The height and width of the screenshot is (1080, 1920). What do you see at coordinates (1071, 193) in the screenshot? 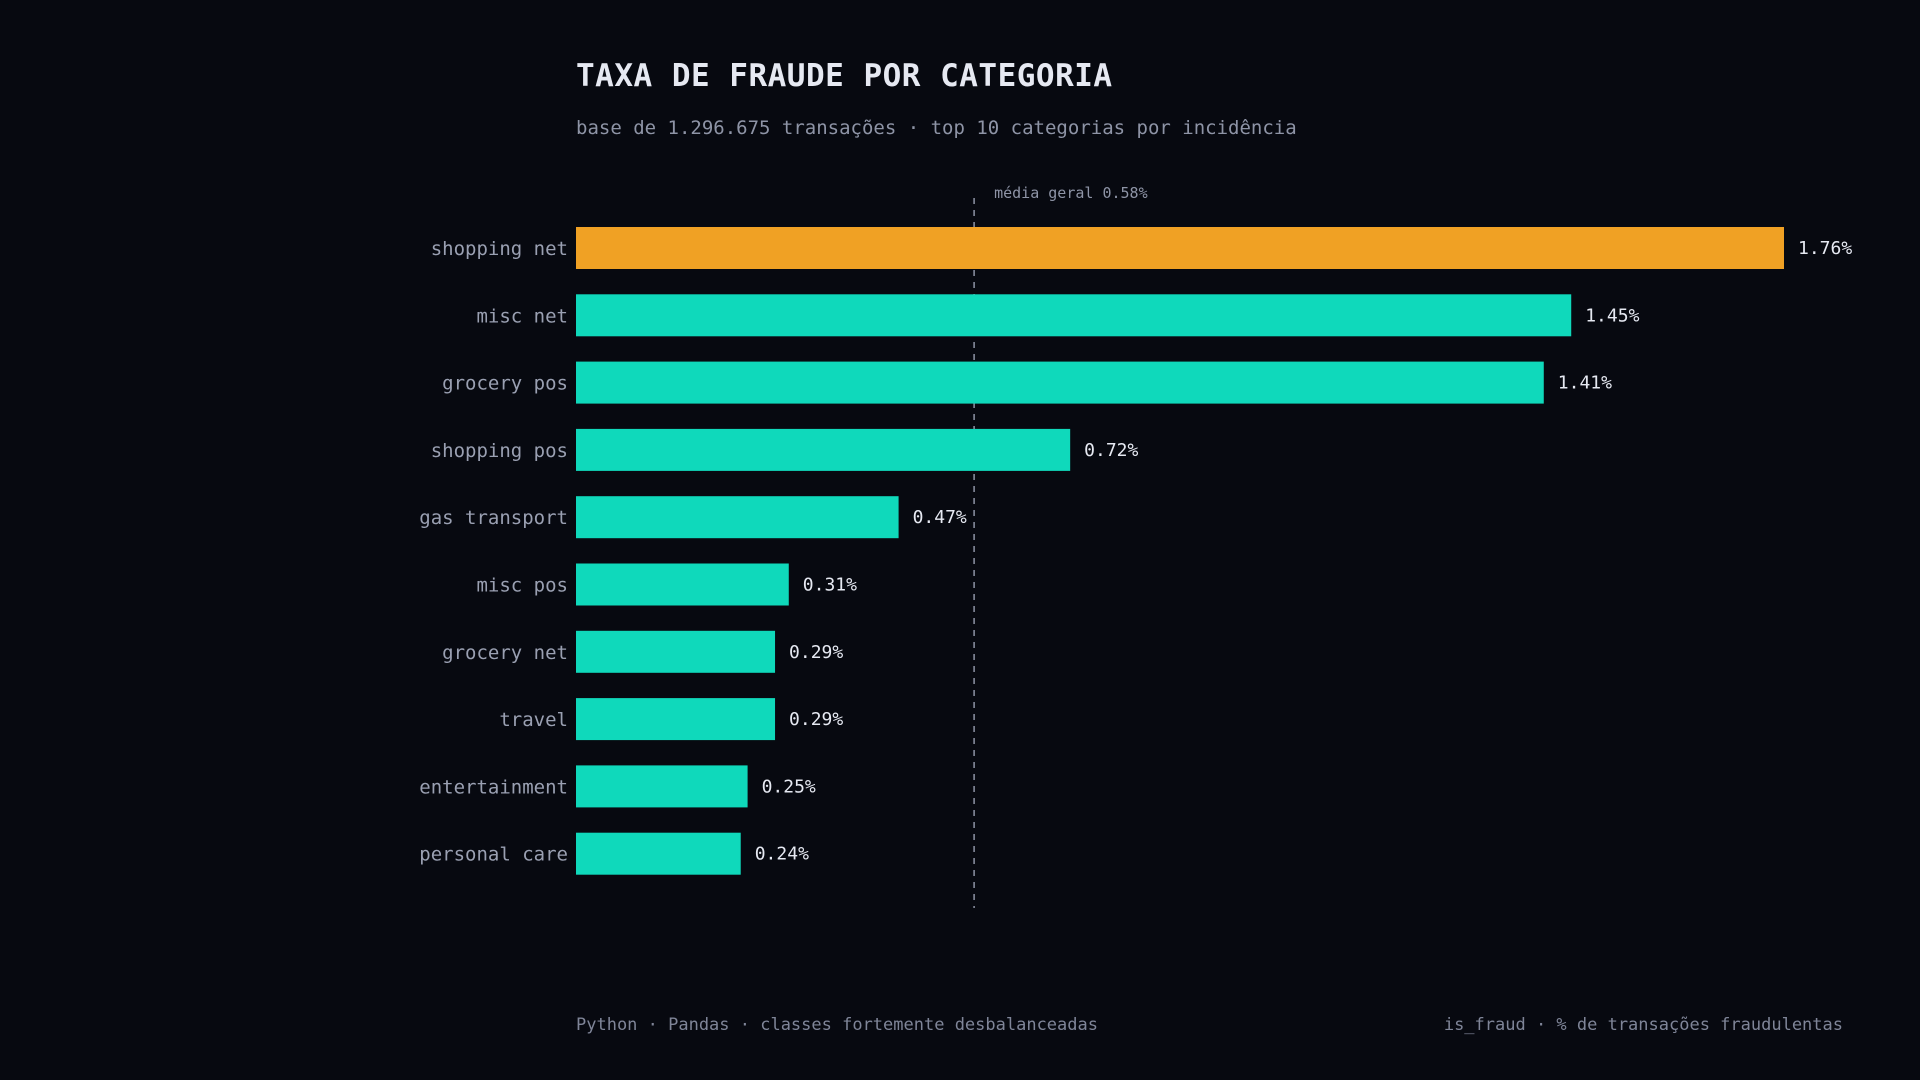
I see `average-reference-label: média geral 0.58%` at bounding box center [1071, 193].